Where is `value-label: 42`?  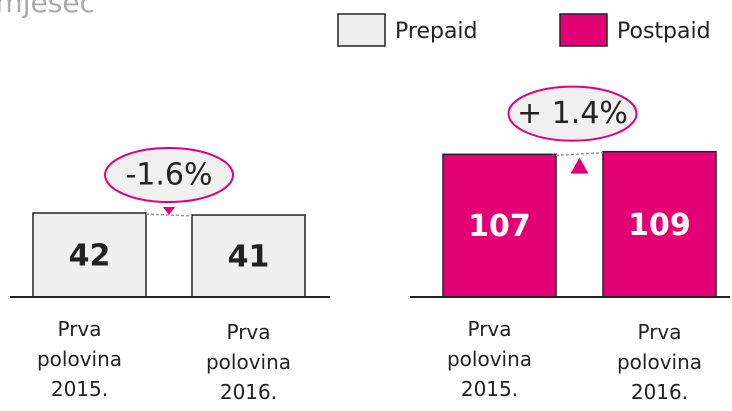 value-label: 42 is located at coordinates (90, 256).